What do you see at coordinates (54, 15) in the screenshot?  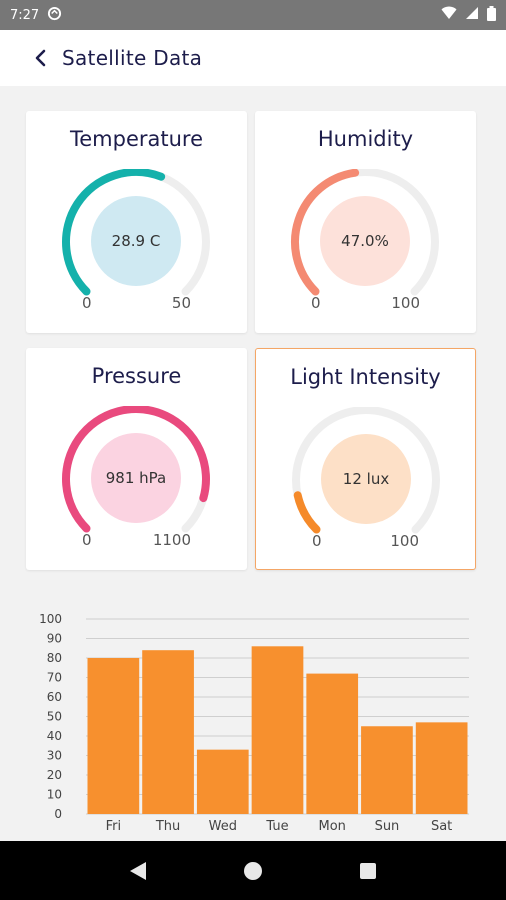 I see `data-saver-icon` at bounding box center [54, 15].